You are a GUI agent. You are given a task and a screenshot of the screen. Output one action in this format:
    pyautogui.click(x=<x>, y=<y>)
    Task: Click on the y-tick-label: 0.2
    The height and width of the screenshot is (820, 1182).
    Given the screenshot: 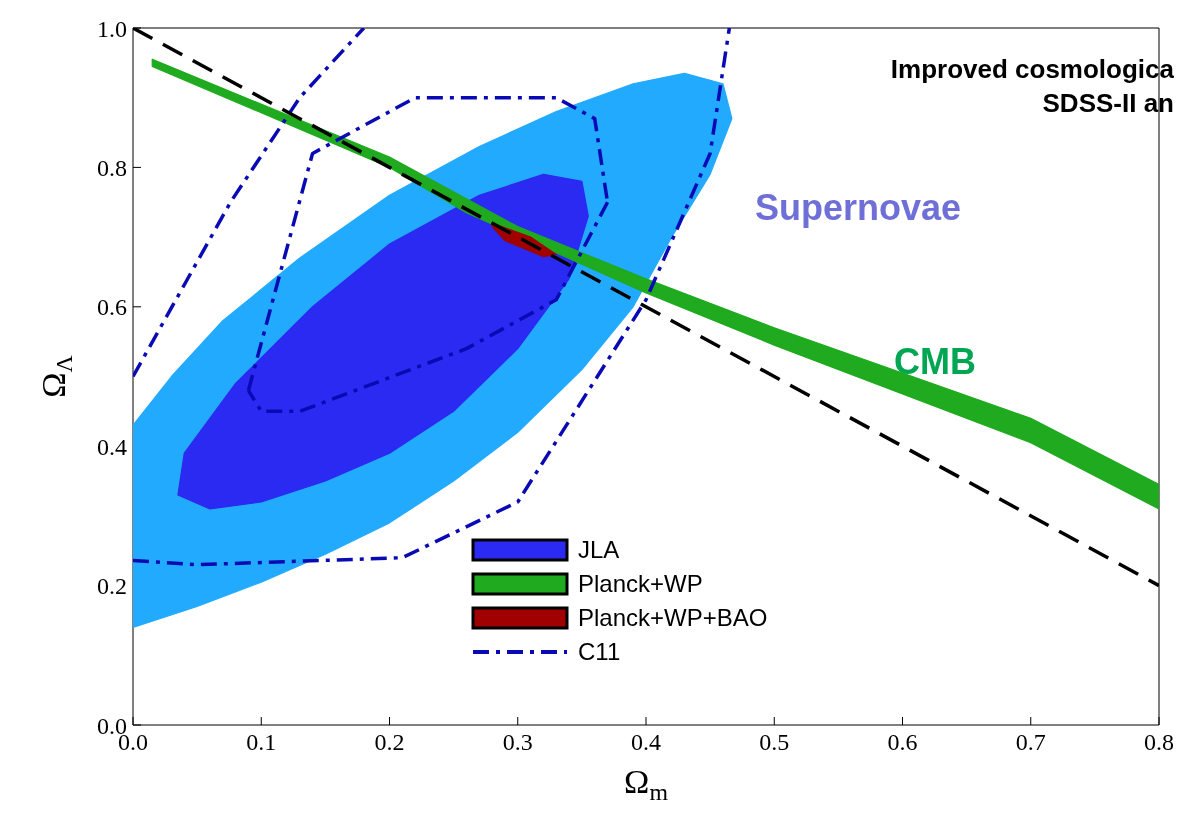 What is the action you would take?
    pyautogui.click(x=112, y=586)
    